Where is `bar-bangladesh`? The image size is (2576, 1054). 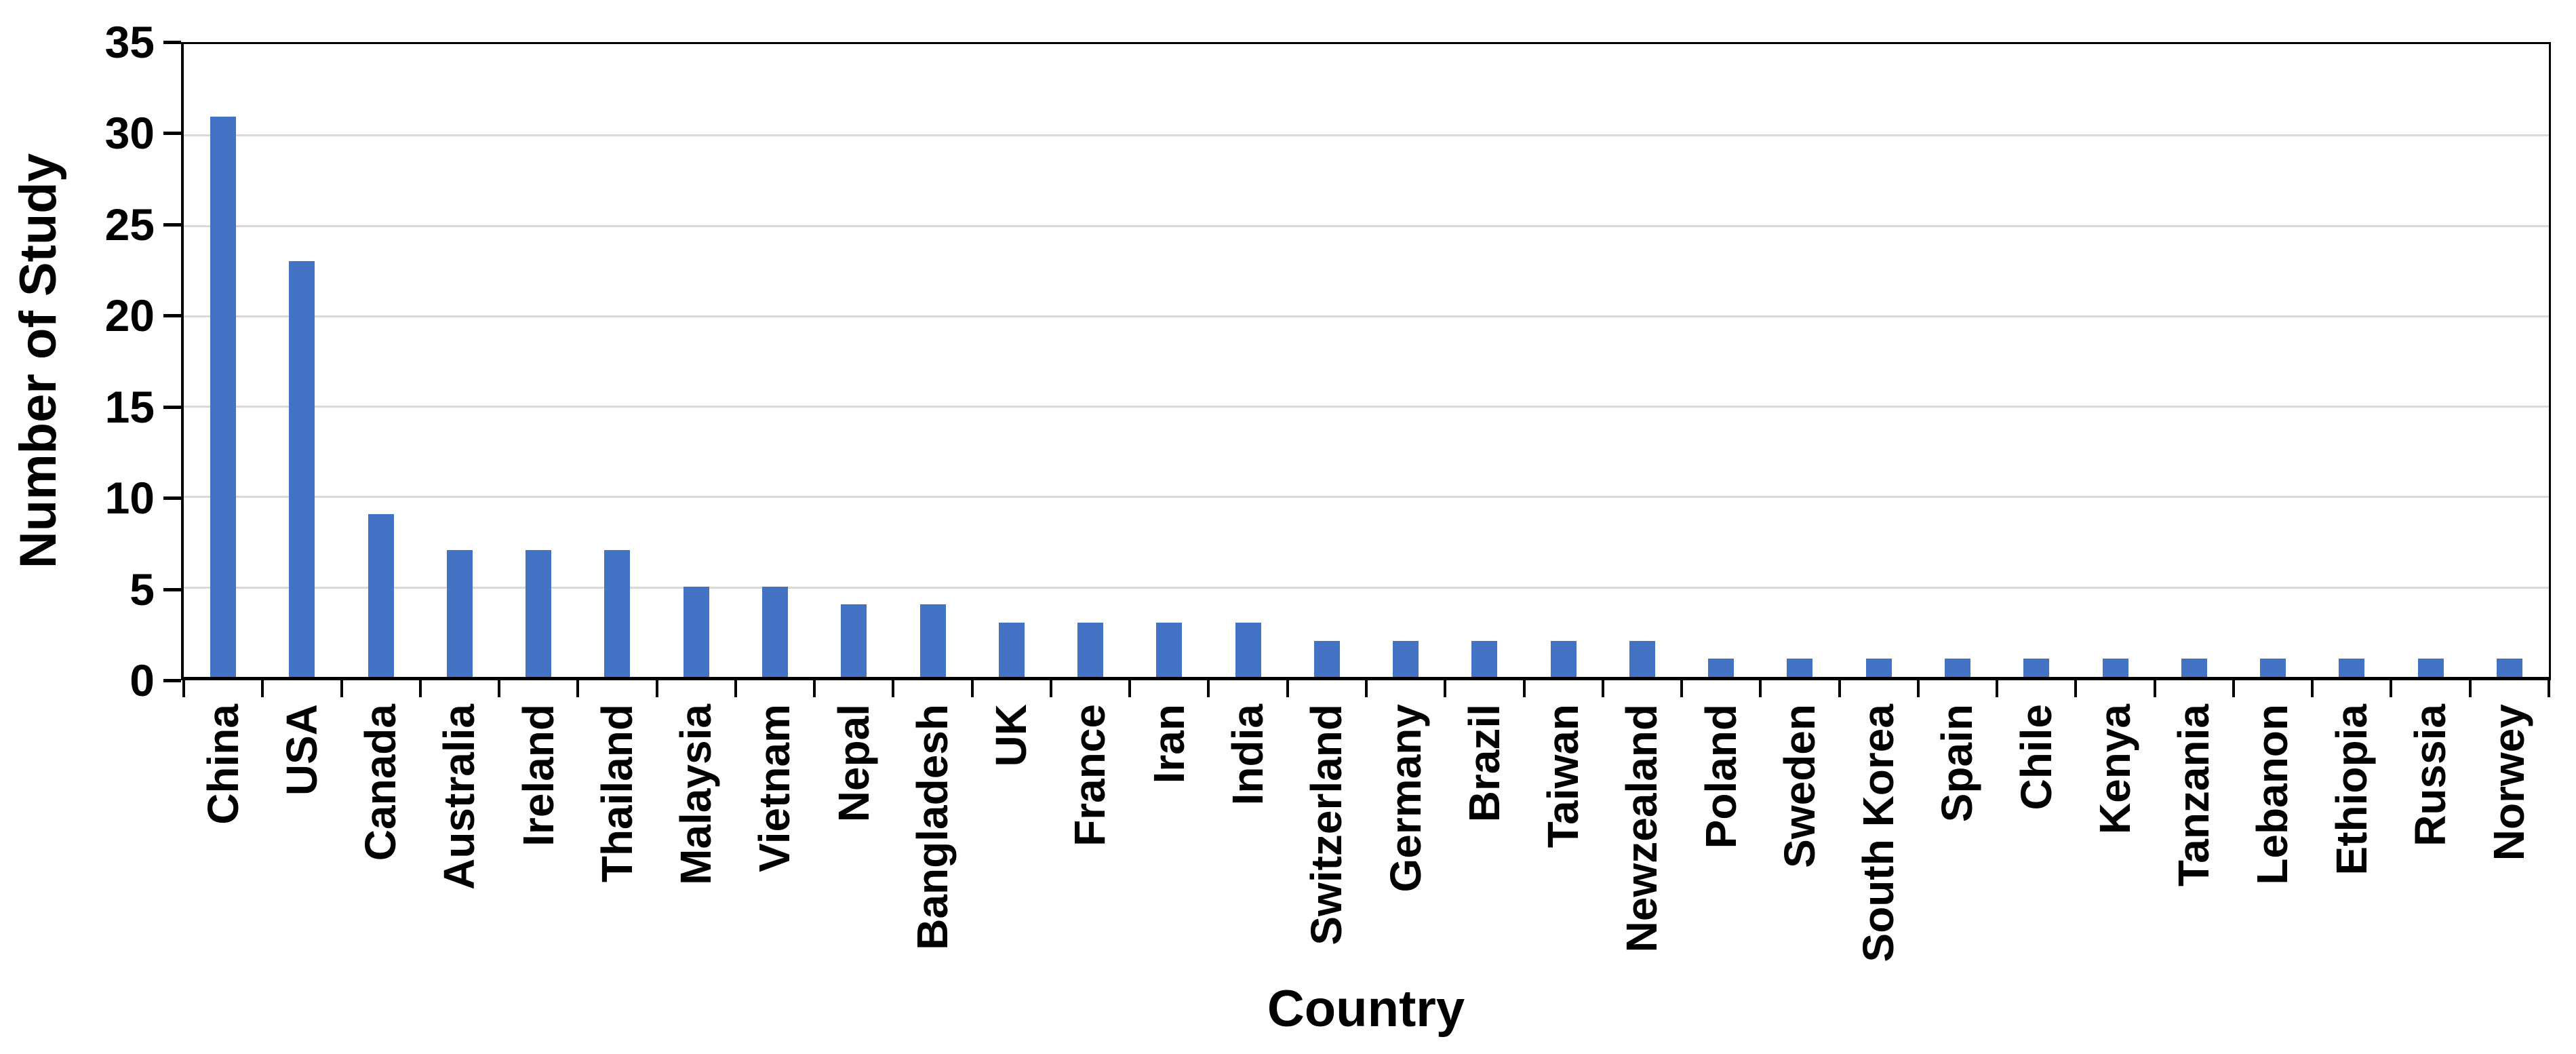
bar-bangladesh is located at coordinates (932, 641).